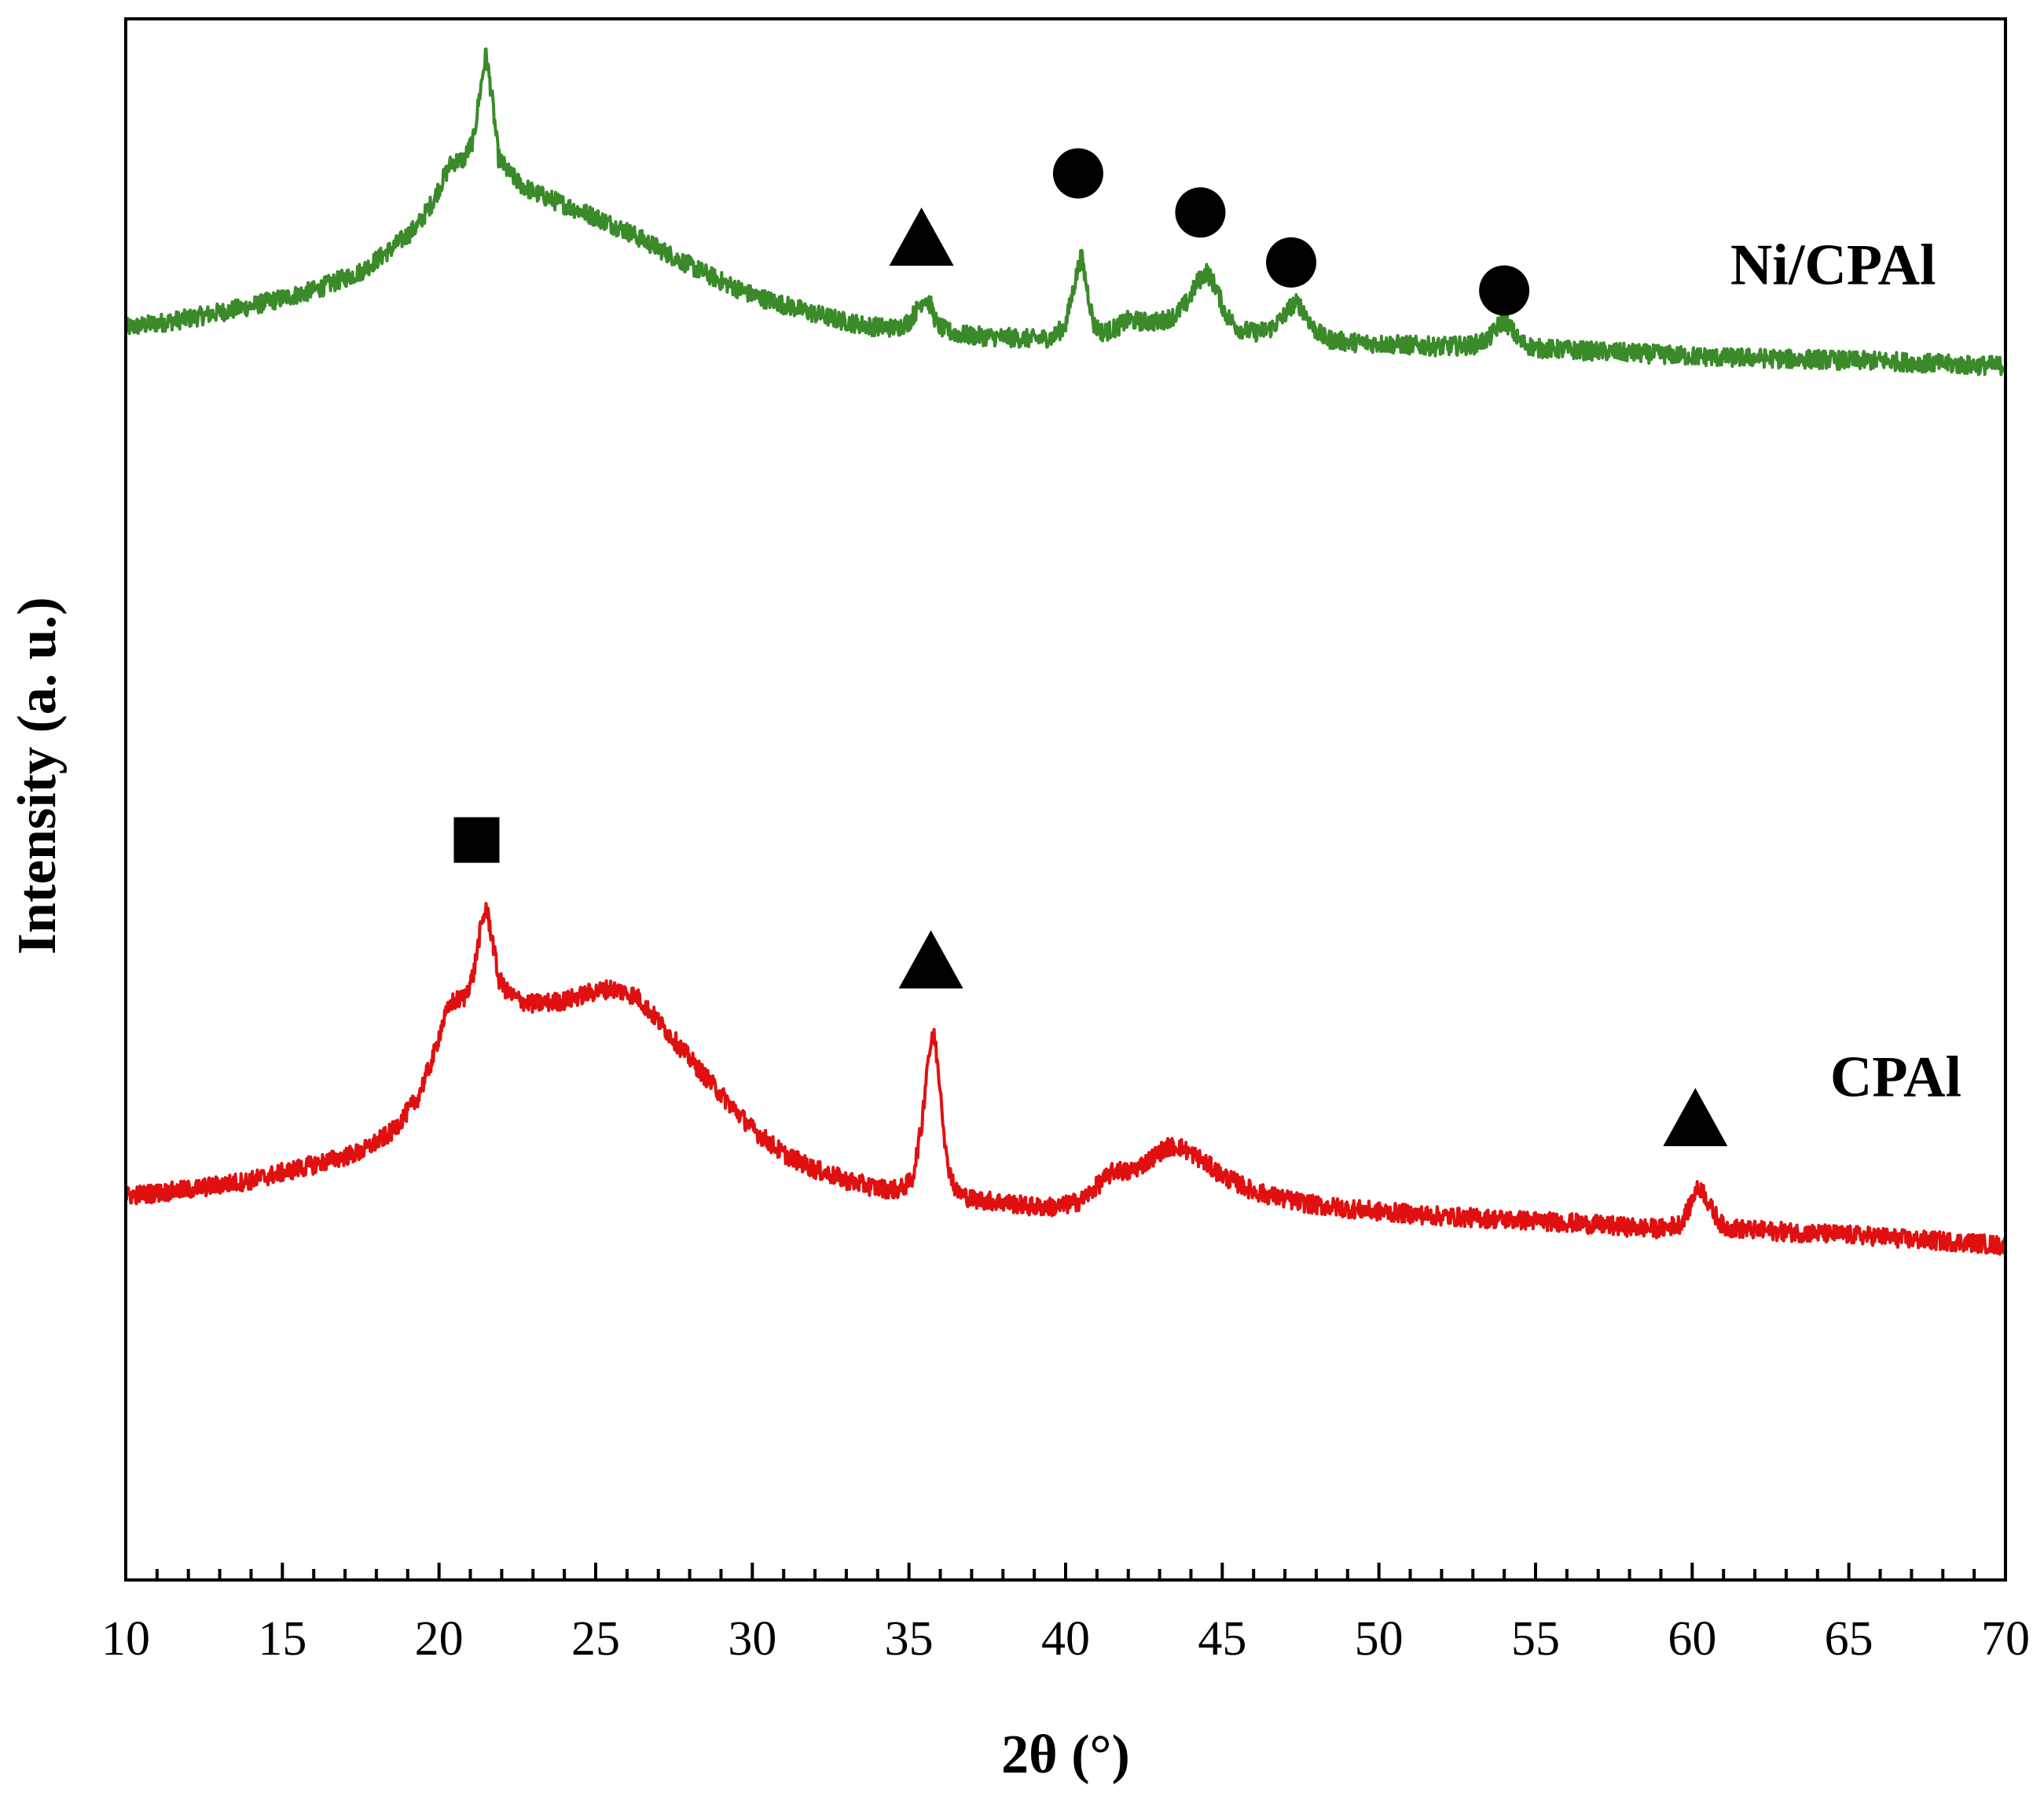 The height and width of the screenshot is (1804, 2044). I want to click on x-tick-label: 10, so click(125, 1639).